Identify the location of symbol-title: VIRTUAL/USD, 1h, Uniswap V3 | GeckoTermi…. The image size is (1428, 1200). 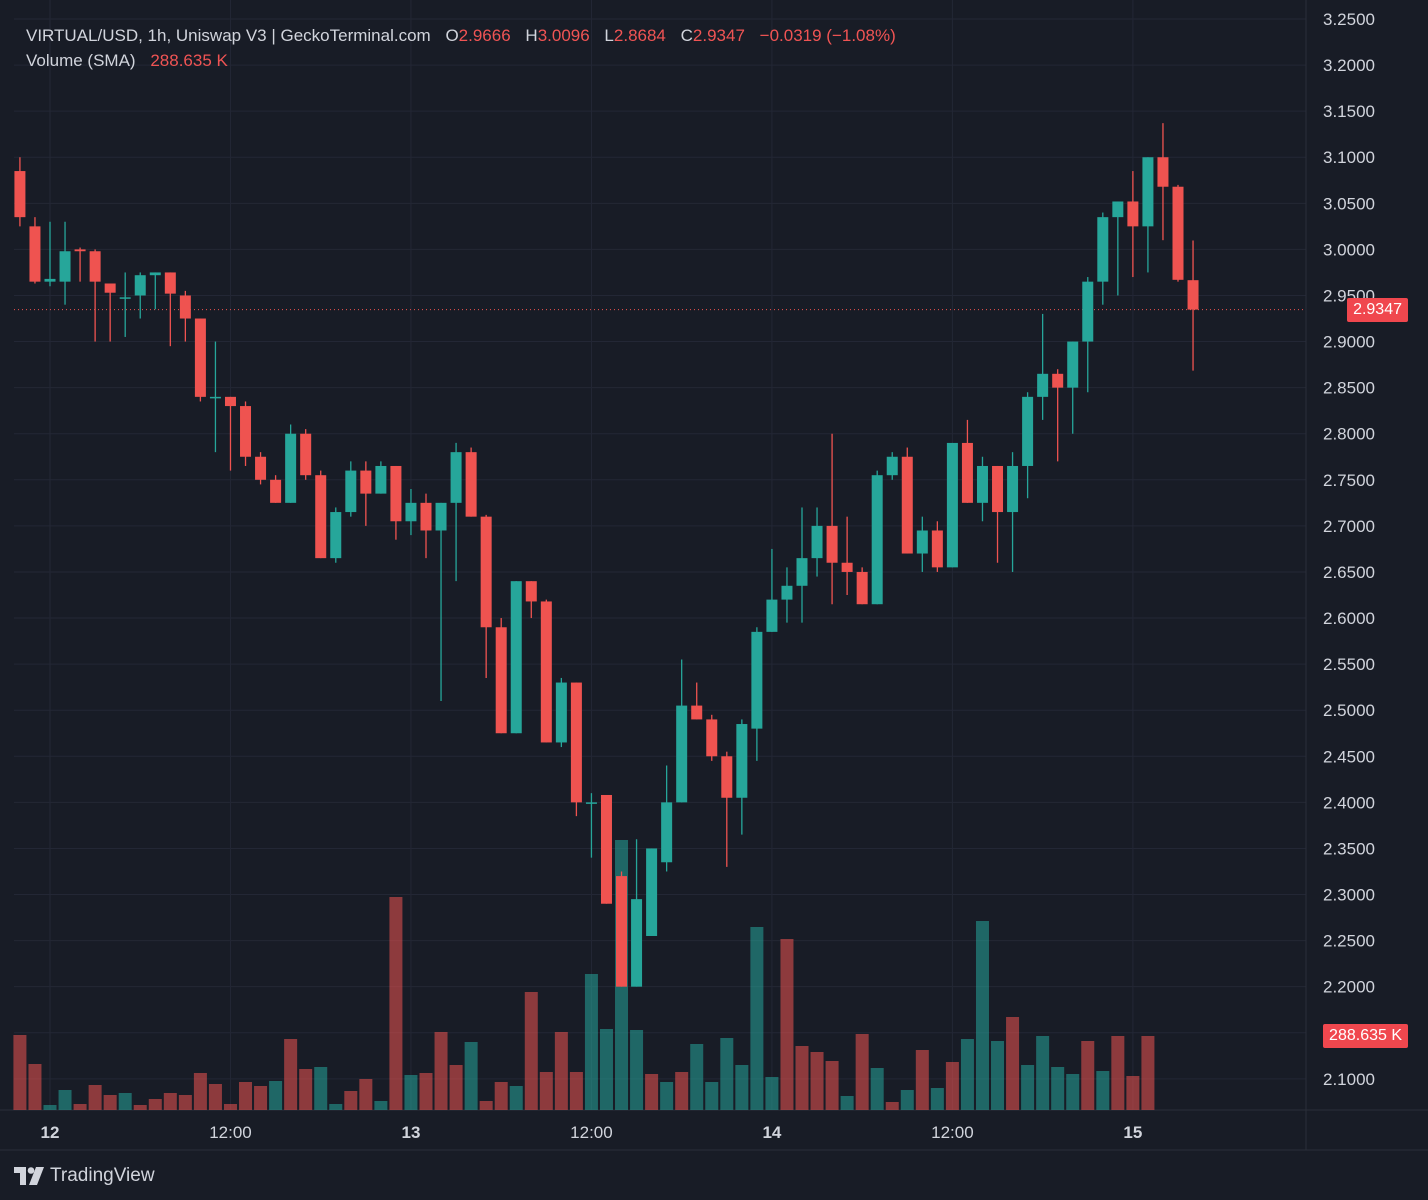
(228, 35).